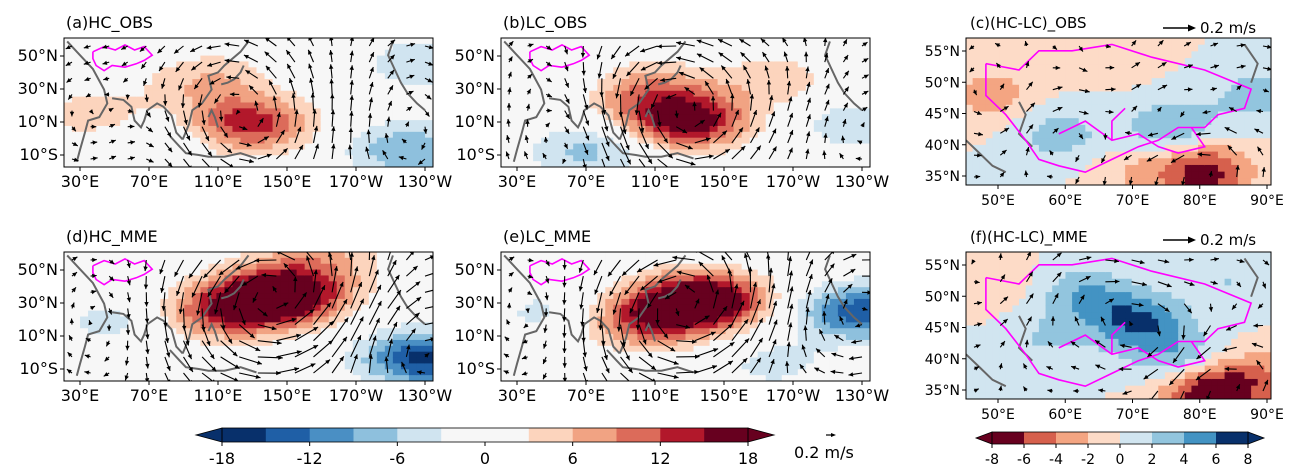  What do you see at coordinates (80, 395) in the screenshot?
I see `x-tick-label: 30°E` at bounding box center [80, 395].